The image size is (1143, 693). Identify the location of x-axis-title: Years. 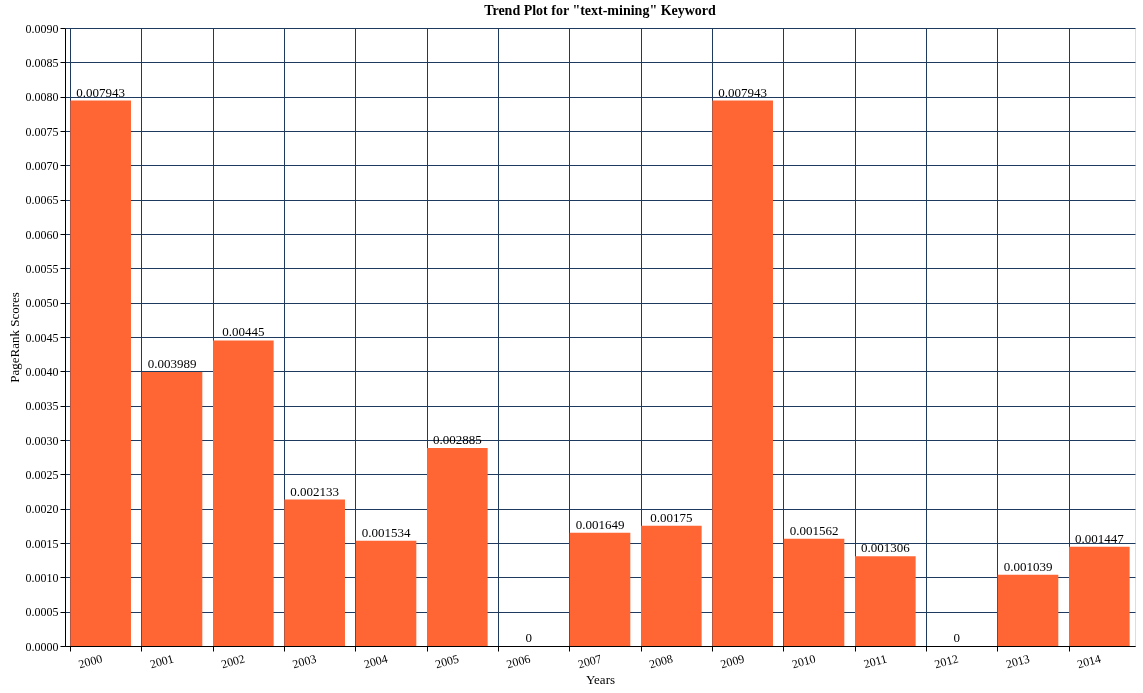
(600, 680).